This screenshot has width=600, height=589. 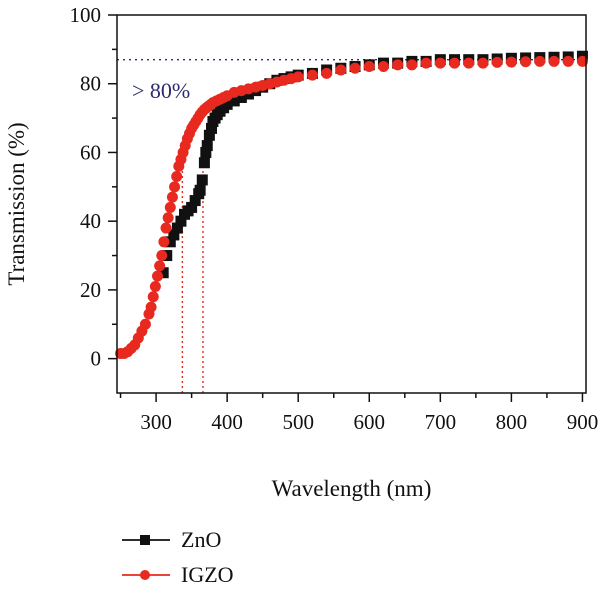 What do you see at coordinates (352, 488) in the screenshot?
I see `x-axis-title: Wavelength (nm)` at bounding box center [352, 488].